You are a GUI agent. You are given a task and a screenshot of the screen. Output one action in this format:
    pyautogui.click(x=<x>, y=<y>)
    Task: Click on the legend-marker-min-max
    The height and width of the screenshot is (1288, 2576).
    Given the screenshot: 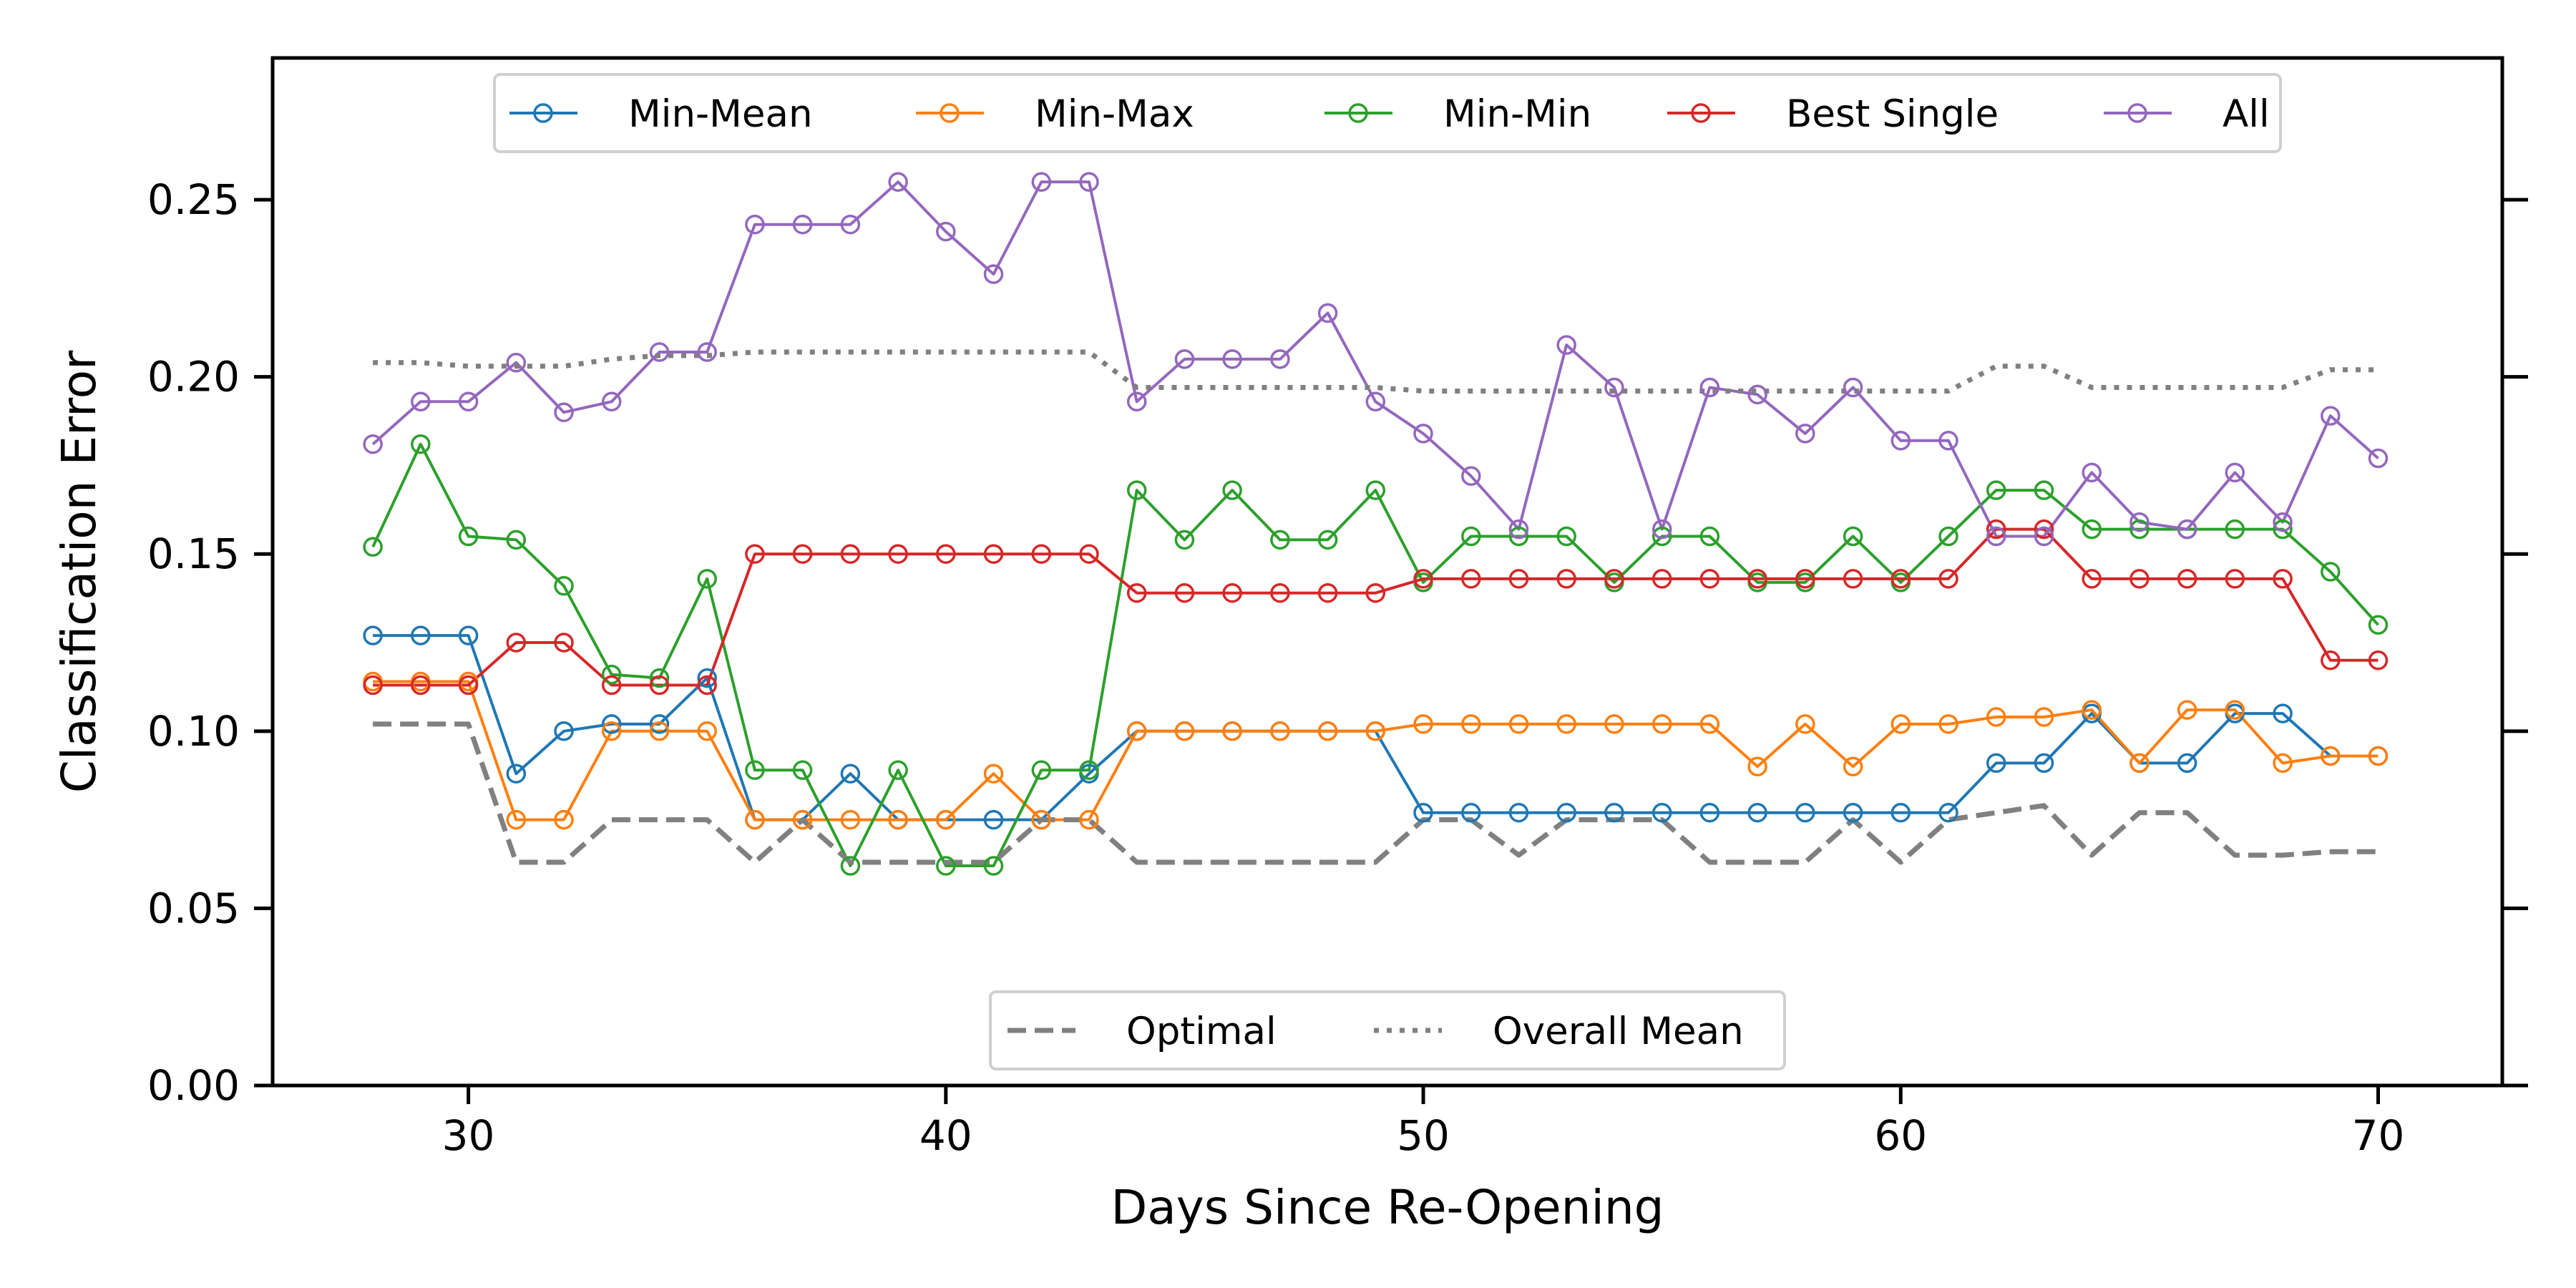 What is the action you would take?
    pyautogui.click(x=950, y=113)
    